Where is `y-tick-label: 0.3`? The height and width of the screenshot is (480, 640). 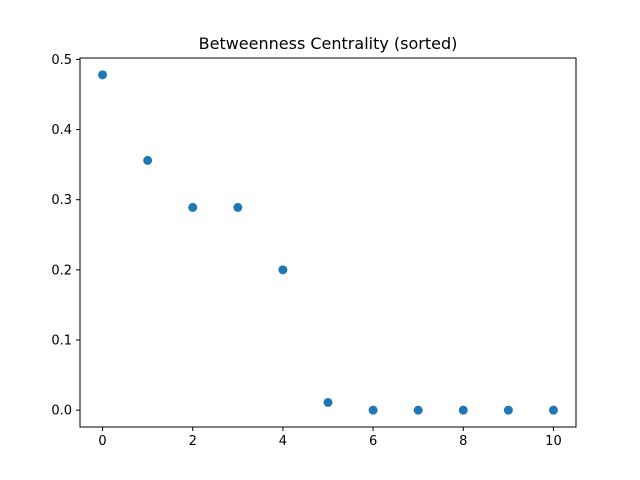 y-tick-label: 0.3 is located at coordinates (61, 200).